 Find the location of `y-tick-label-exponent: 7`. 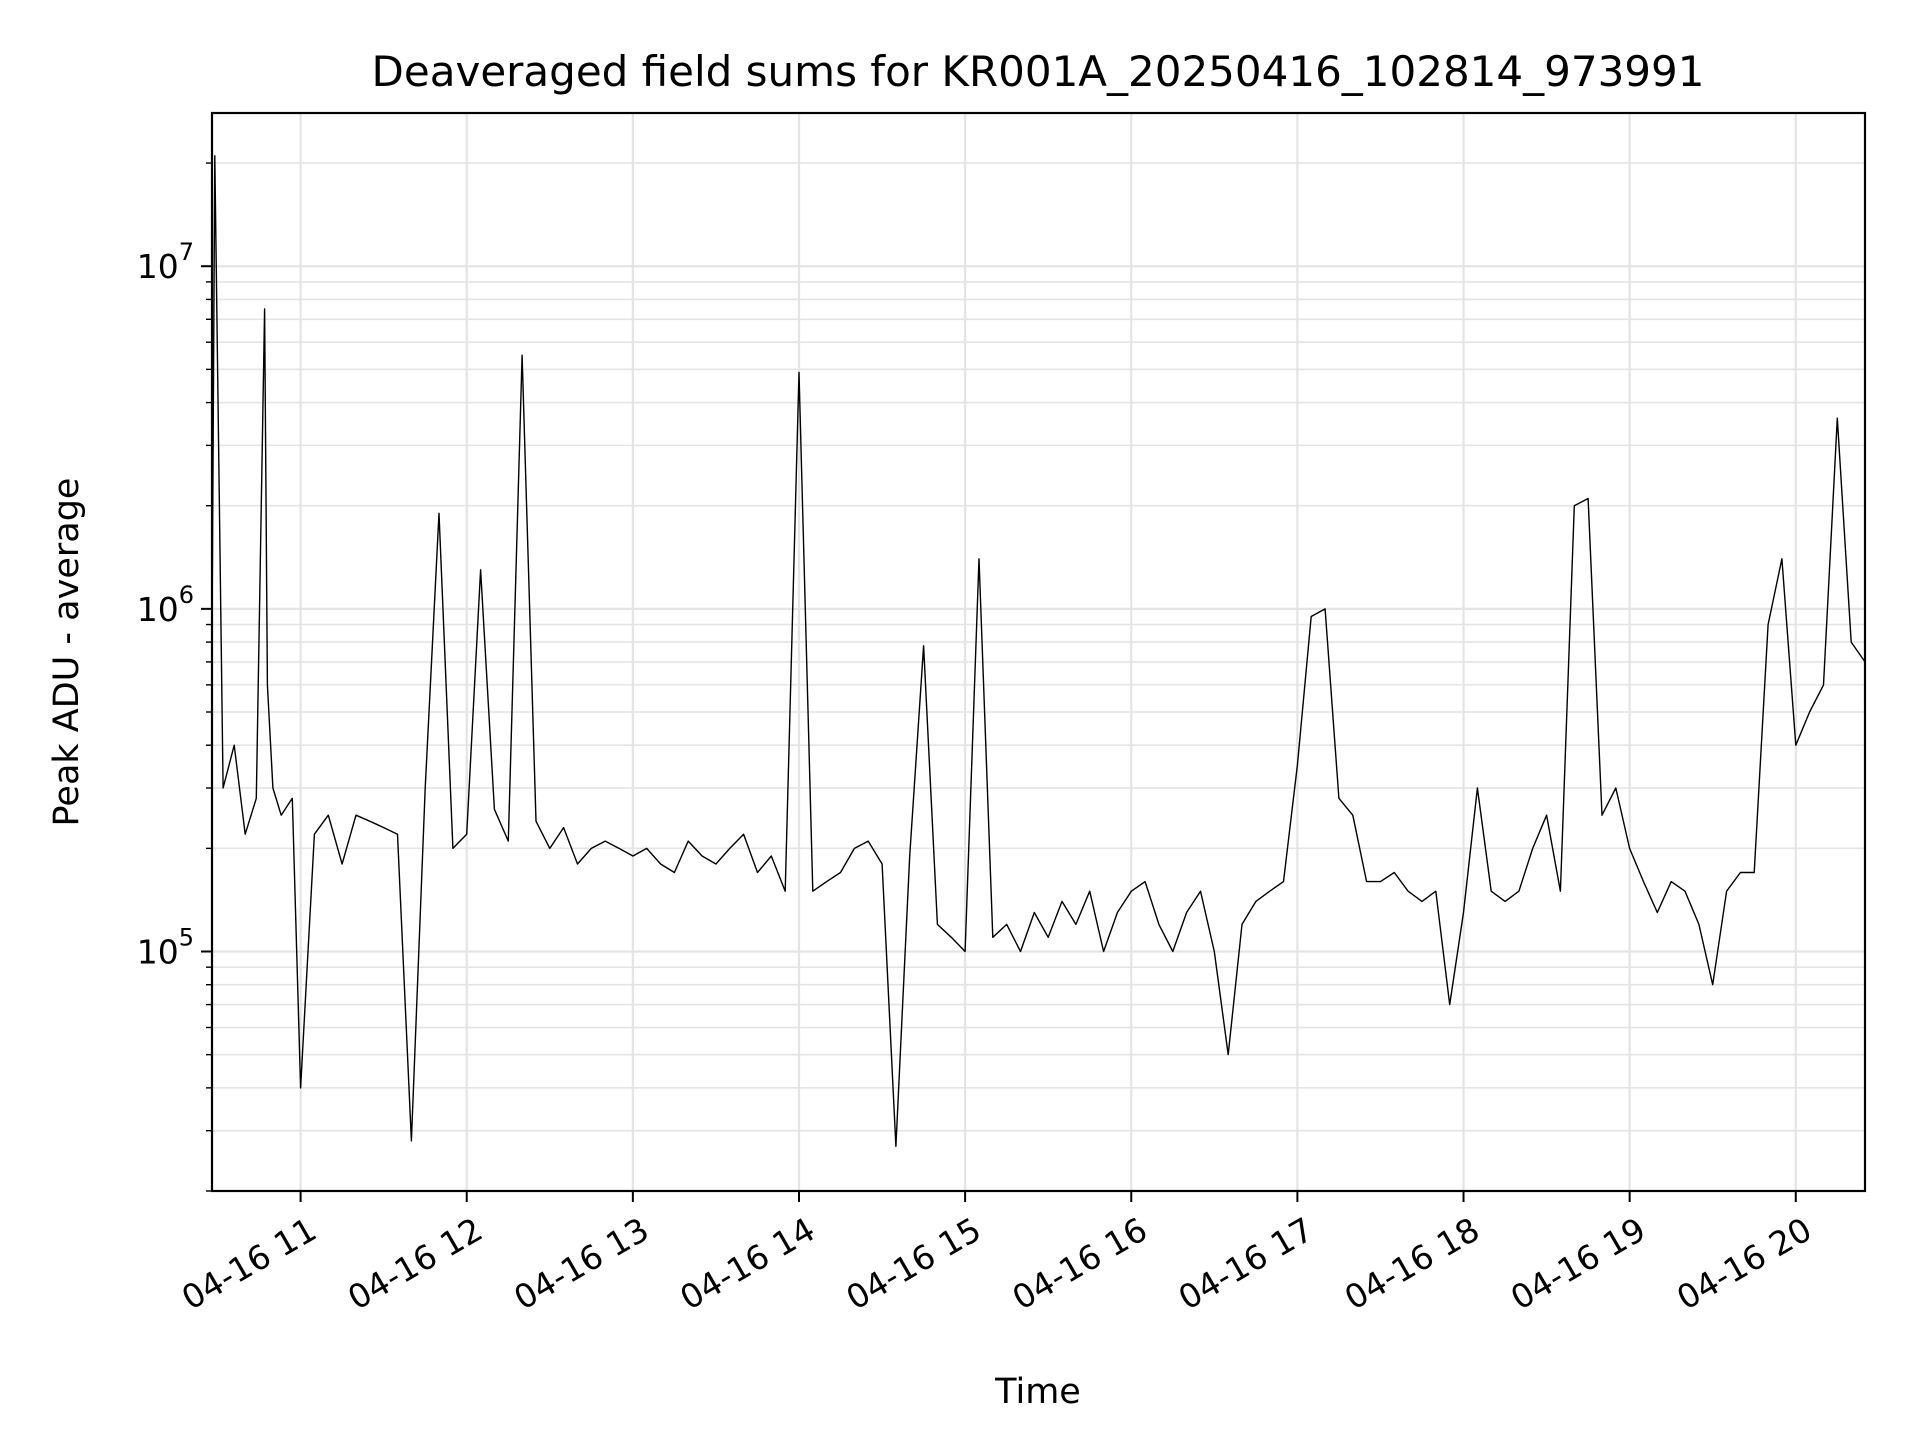

y-tick-label-exponent: 7 is located at coordinates (186, 252).